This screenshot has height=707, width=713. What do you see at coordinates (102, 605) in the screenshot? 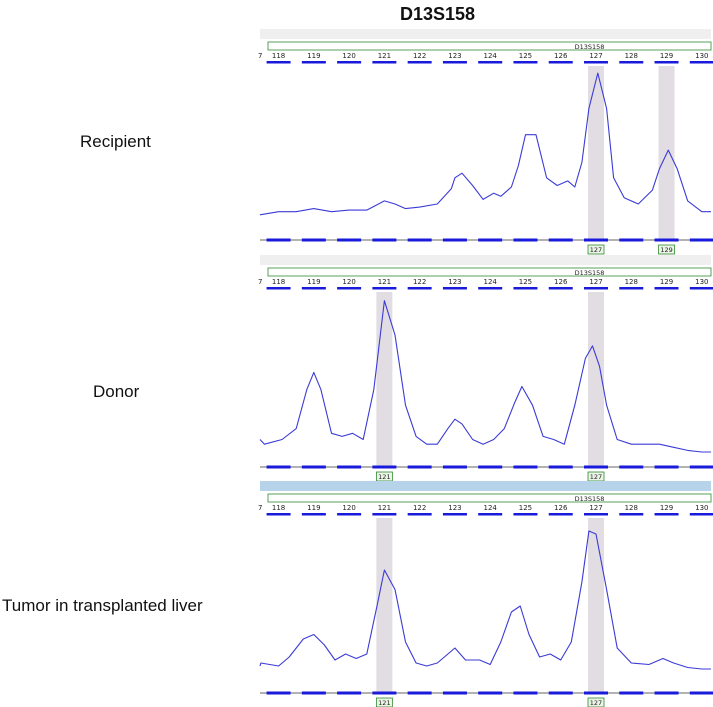
I see `row-label-tumor: Tumor in transplanted liver` at bounding box center [102, 605].